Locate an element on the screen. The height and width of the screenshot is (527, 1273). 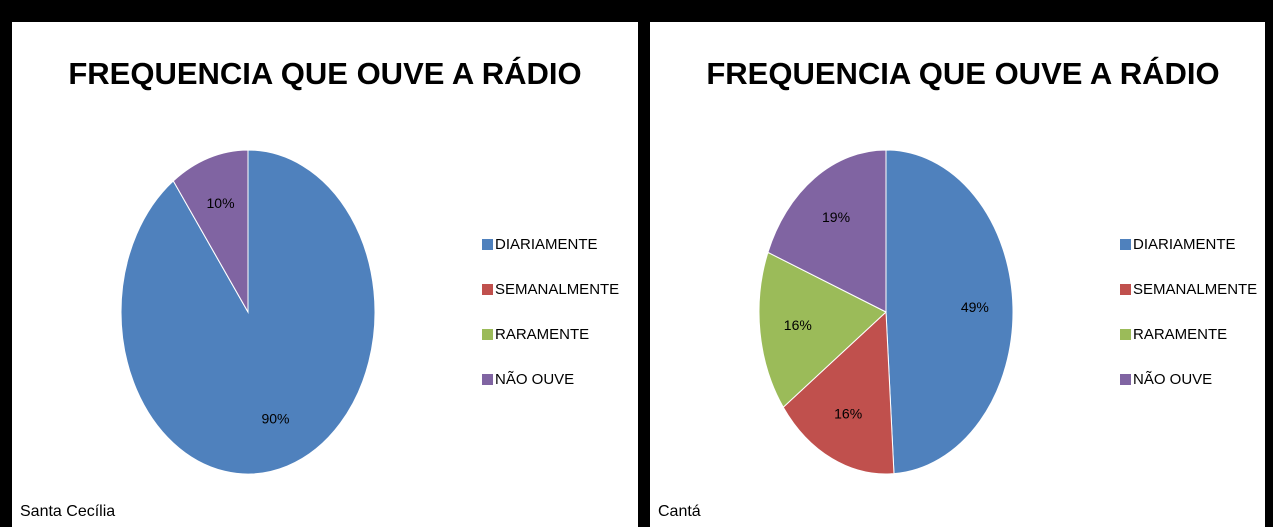
caption: Cantá is located at coordinates (679, 511).